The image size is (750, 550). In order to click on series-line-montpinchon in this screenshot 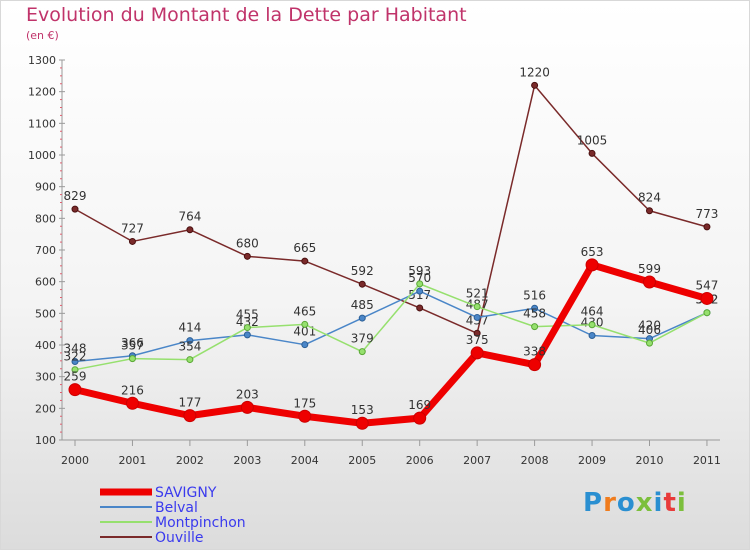, I will do `click(391, 327)`.